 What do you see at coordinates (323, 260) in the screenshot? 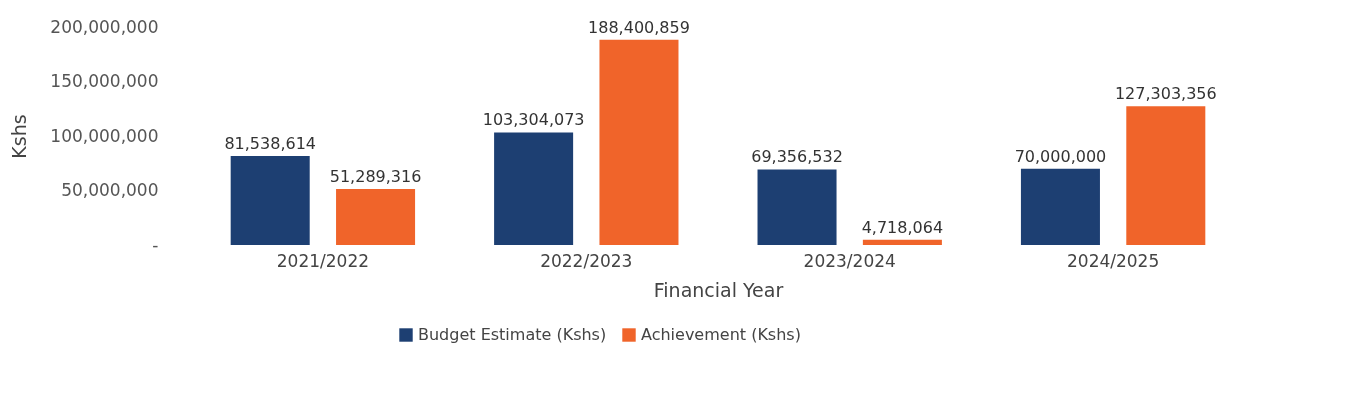
I see `x-tick-label: 2021/2022` at bounding box center [323, 260].